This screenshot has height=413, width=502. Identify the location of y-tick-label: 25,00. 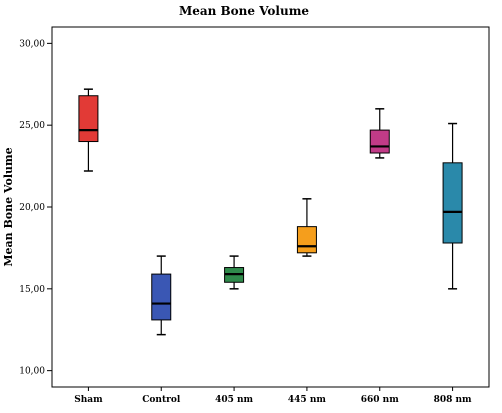
(32, 126).